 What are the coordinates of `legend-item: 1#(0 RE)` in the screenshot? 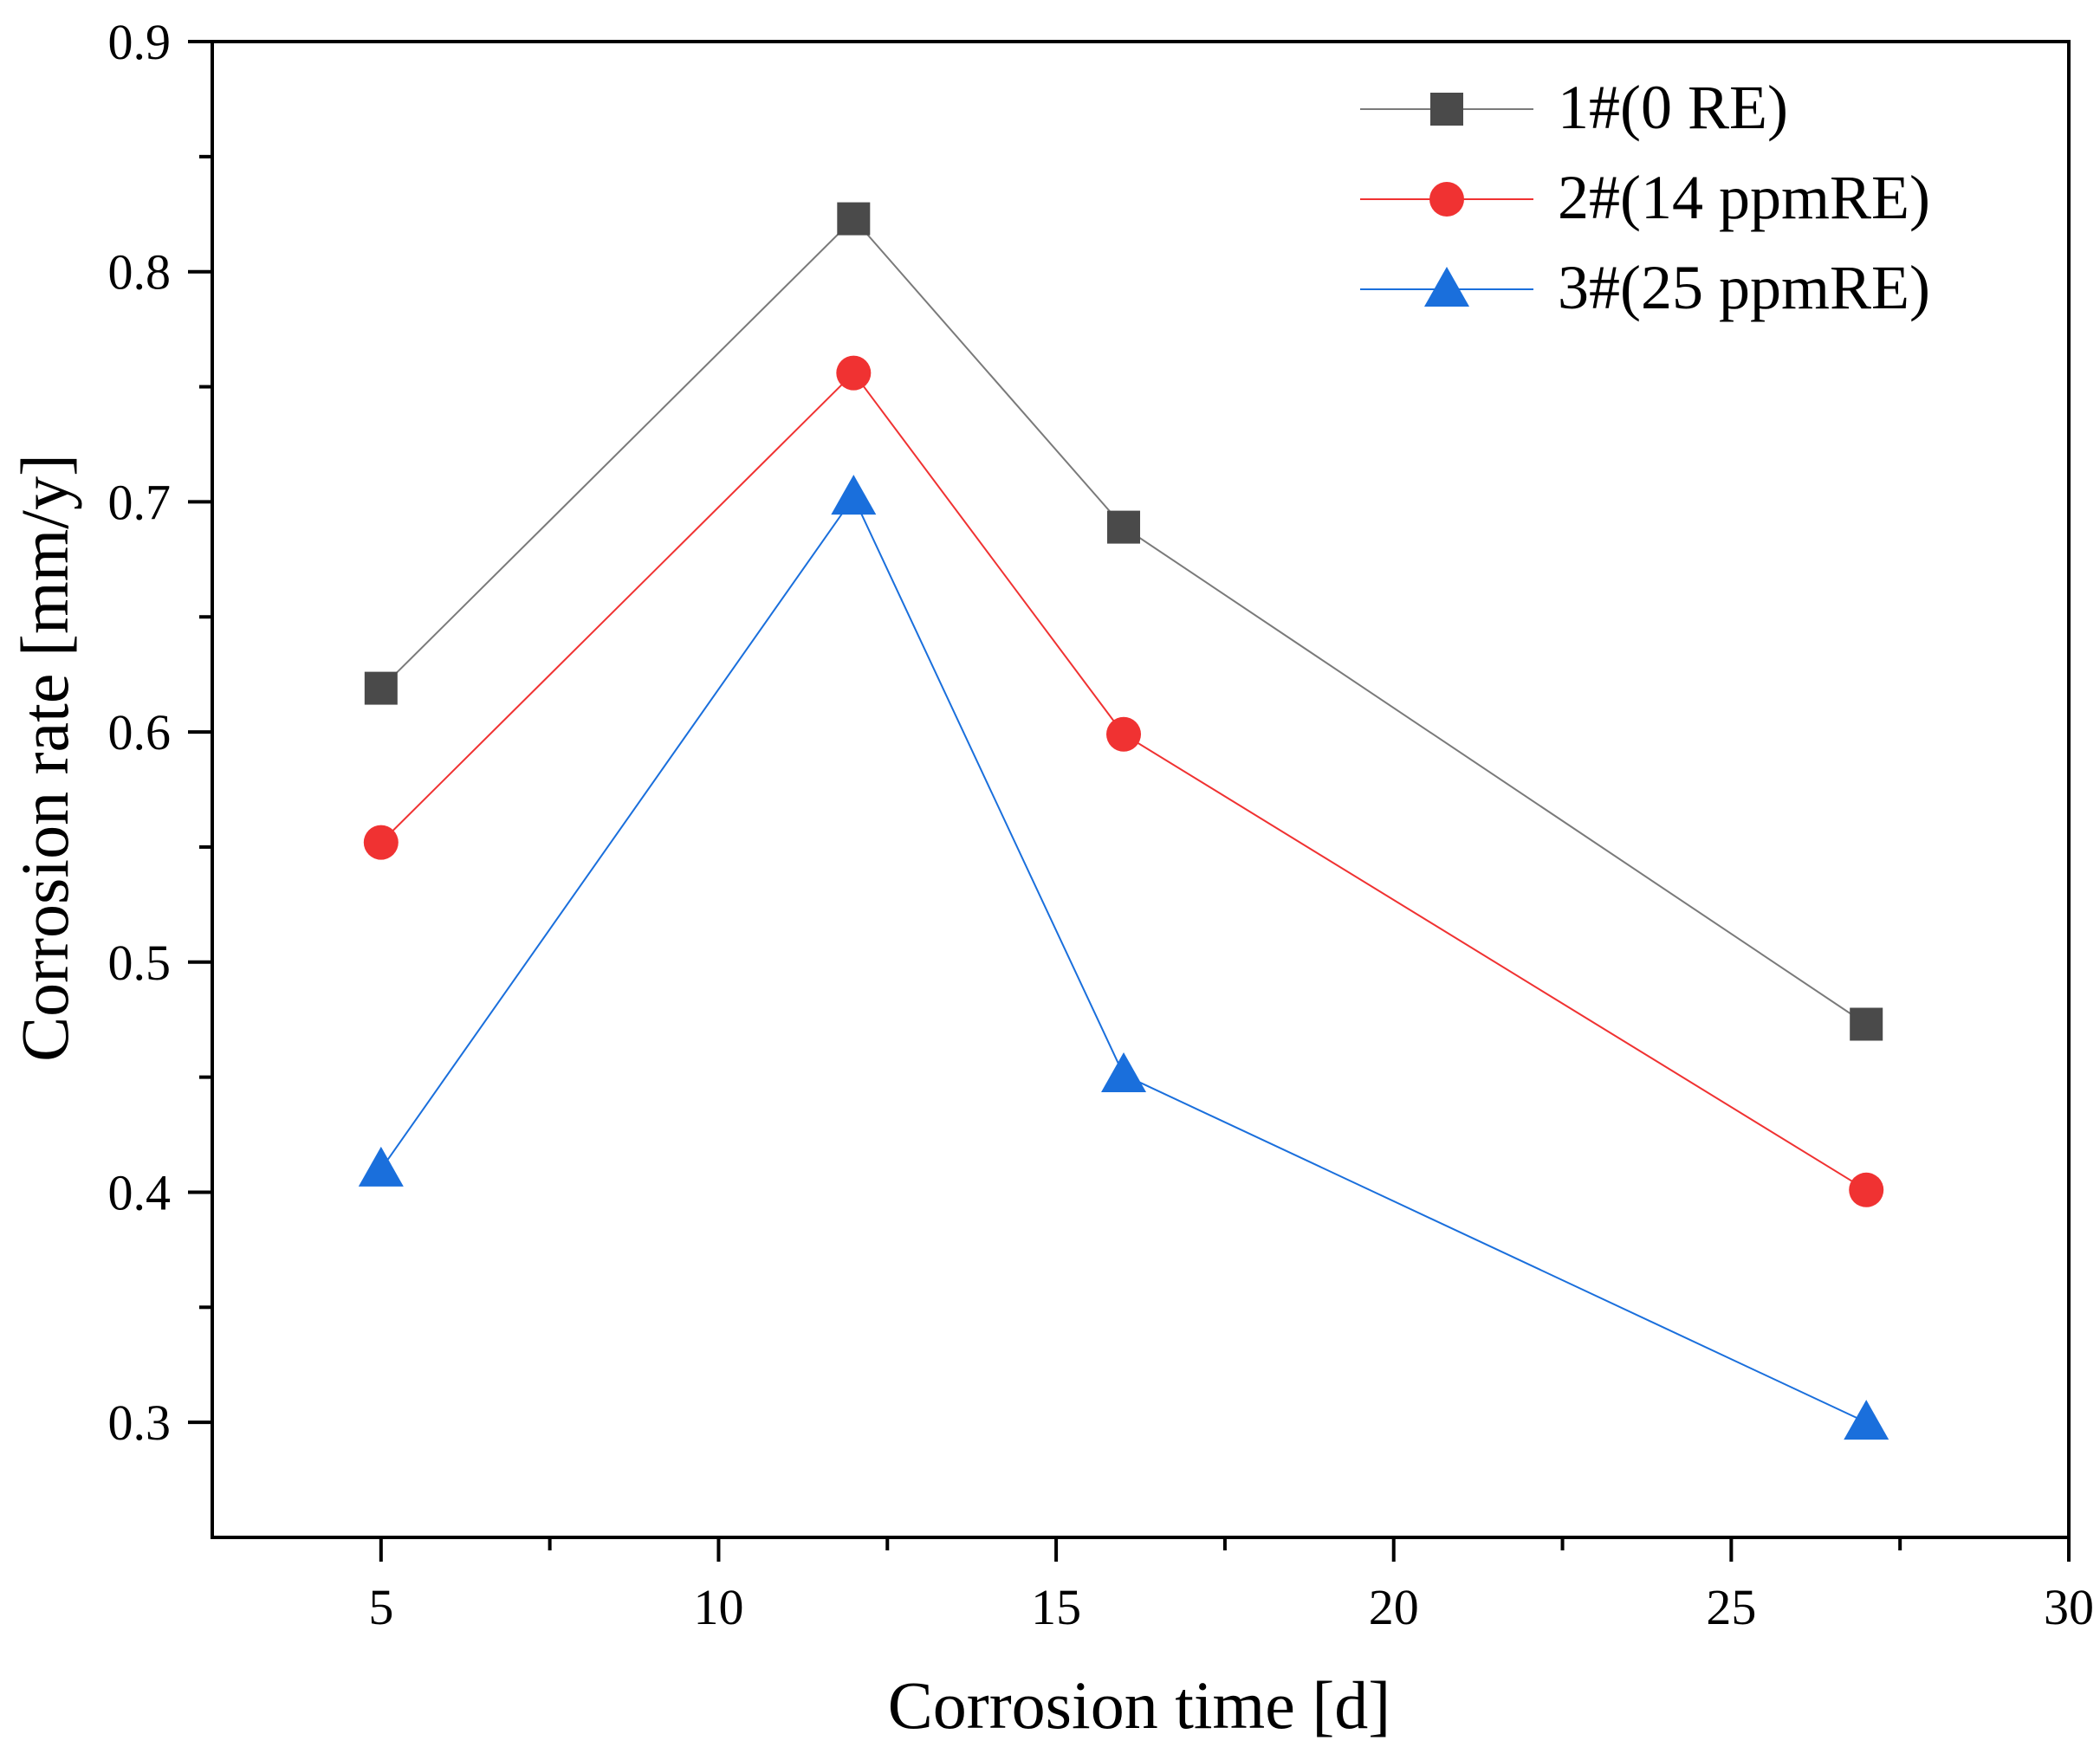 It's located at (1574, 107).